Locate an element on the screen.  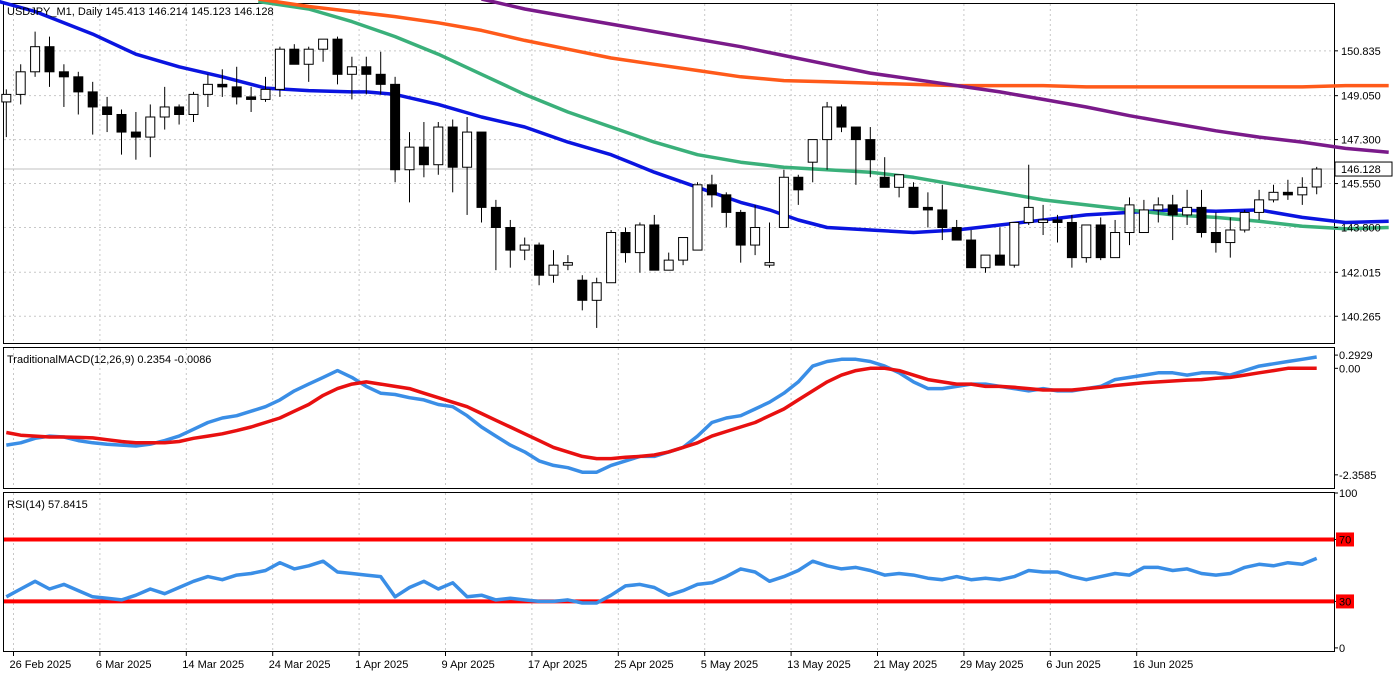
rsi-tick-label: 100 is located at coordinates (1348, 494).